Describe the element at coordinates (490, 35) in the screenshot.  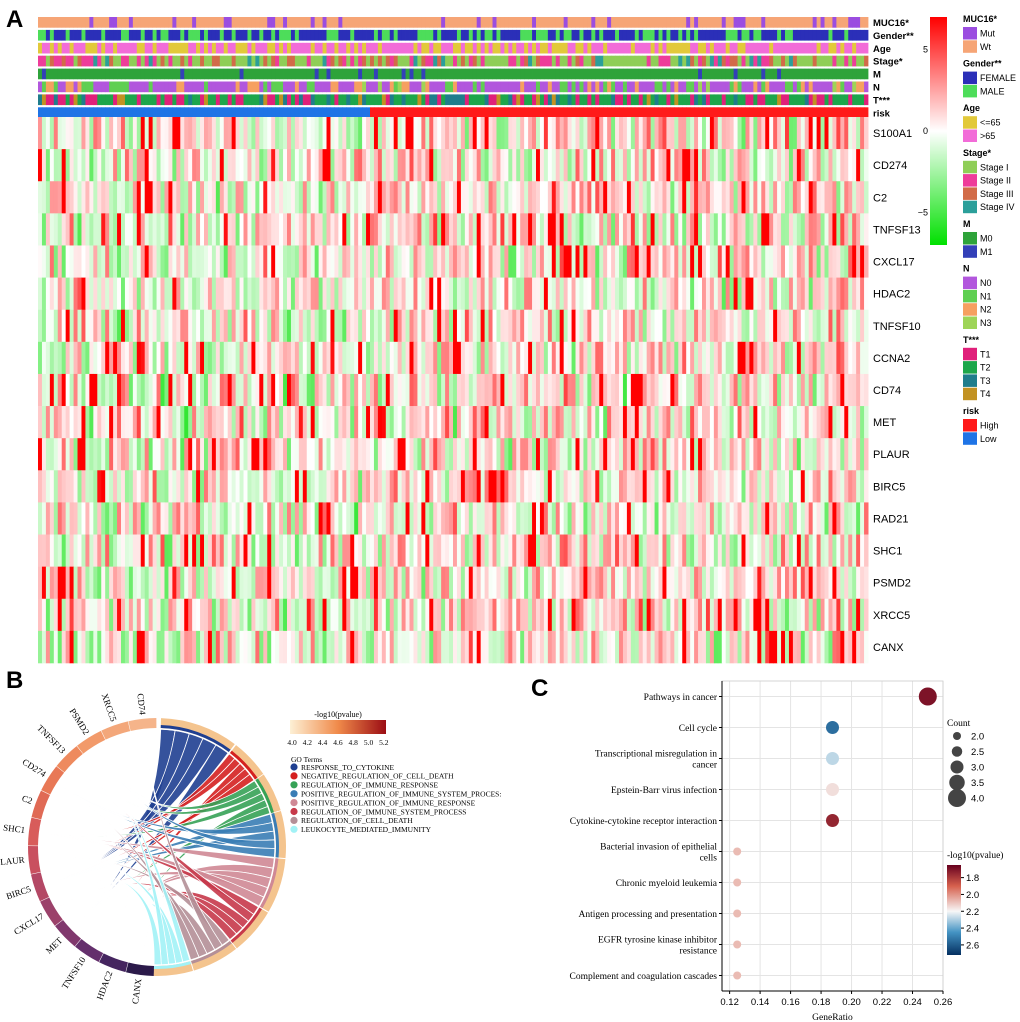
I see `annotation-cell-gender` at that location.